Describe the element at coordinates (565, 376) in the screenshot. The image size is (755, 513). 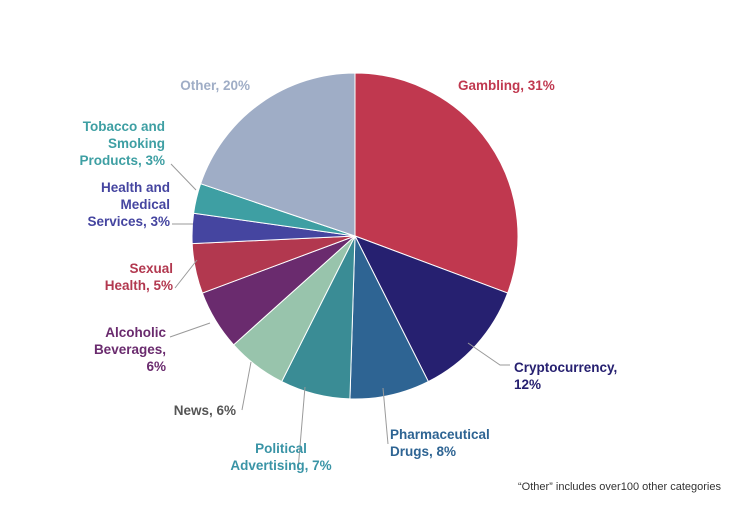
I see `slice-label-1: Cryptocurrency, 12%` at that location.